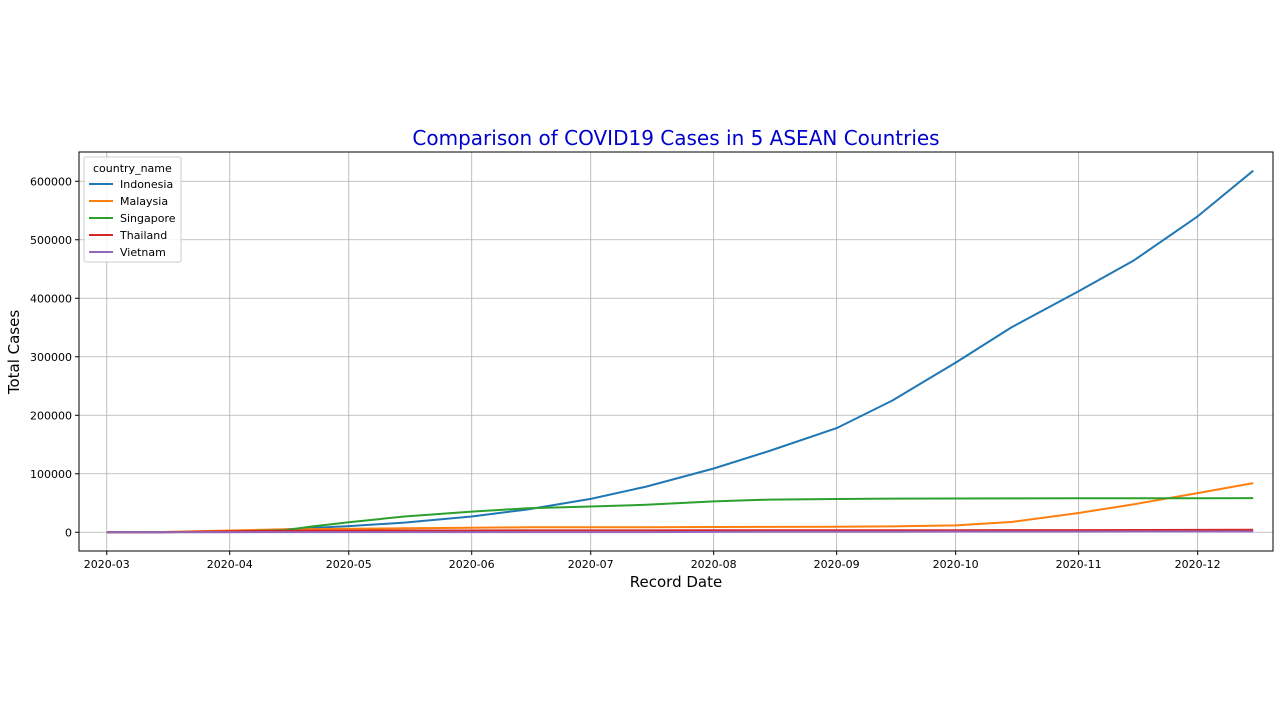 The width and height of the screenshot is (1280, 724). Describe the element at coordinates (143, 252) in the screenshot. I see `legend-entry-label: Vietnam` at that location.